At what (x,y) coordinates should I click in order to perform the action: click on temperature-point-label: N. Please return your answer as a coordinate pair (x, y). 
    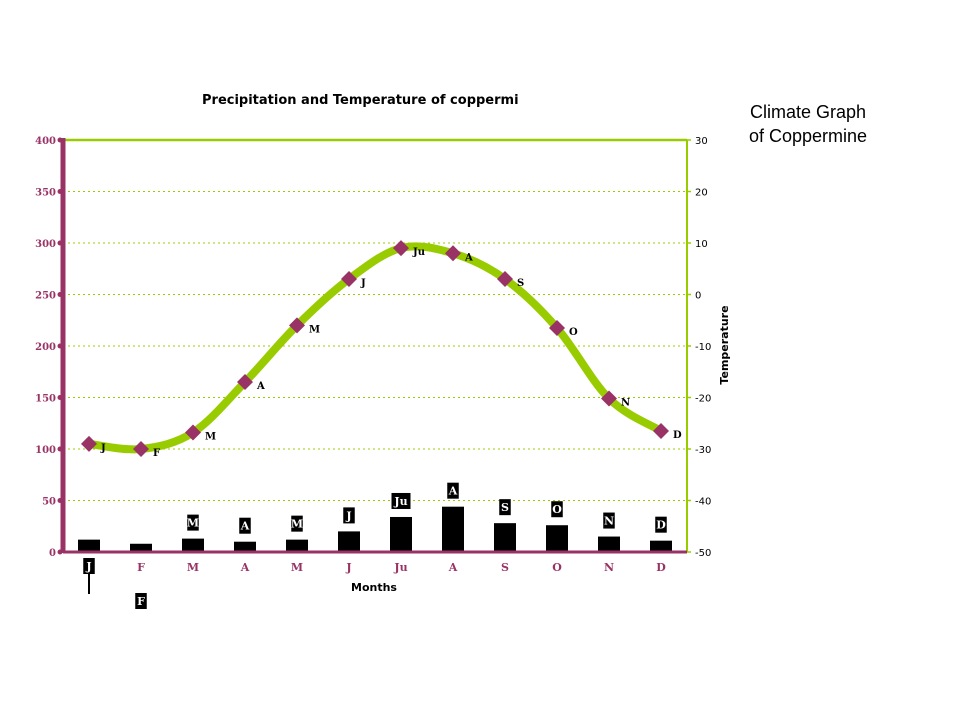
    Looking at the image, I should click on (625, 403).